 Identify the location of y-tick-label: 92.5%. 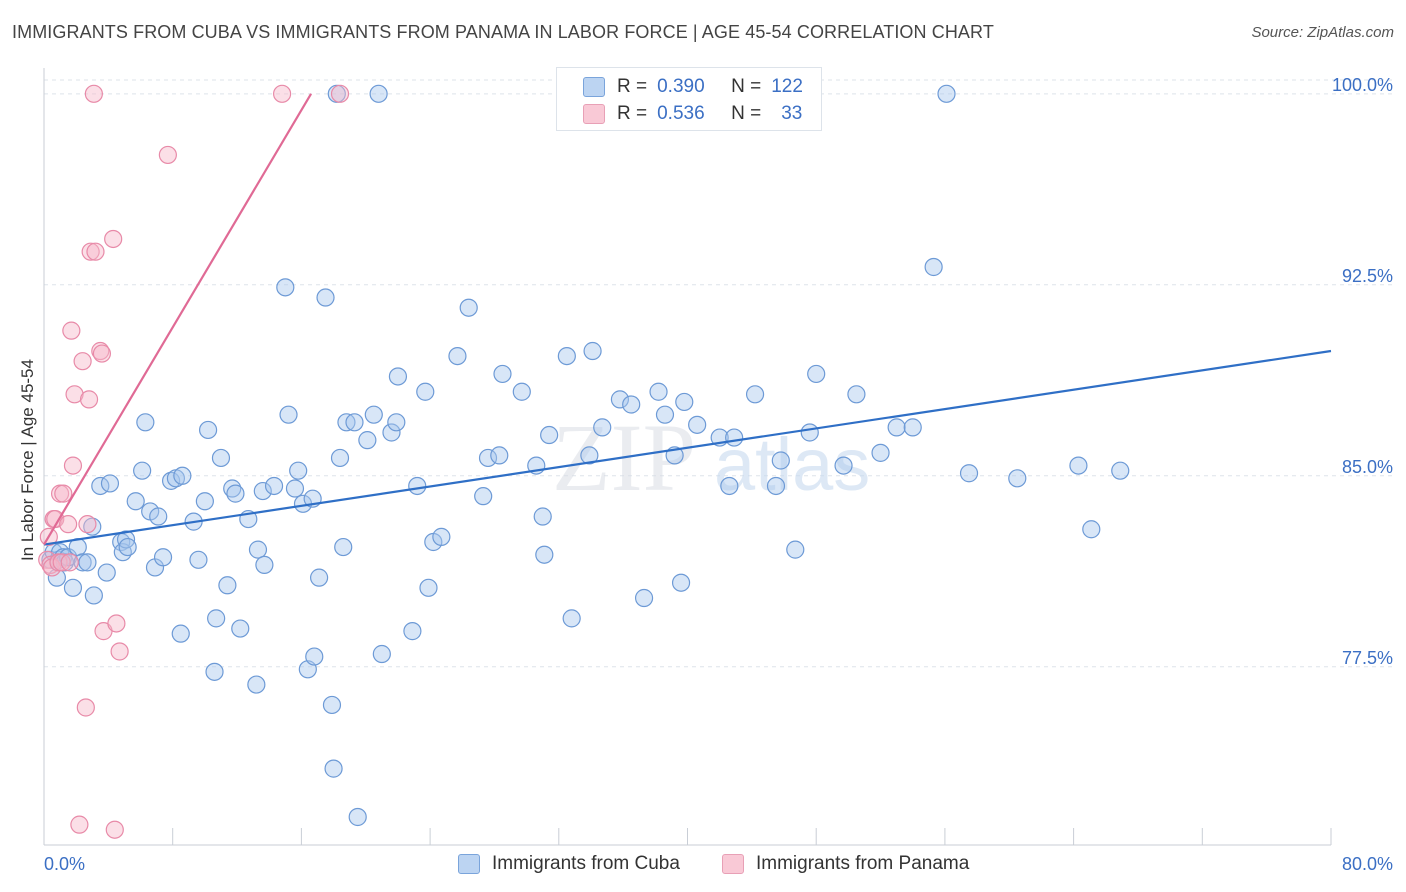
(1367, 276).